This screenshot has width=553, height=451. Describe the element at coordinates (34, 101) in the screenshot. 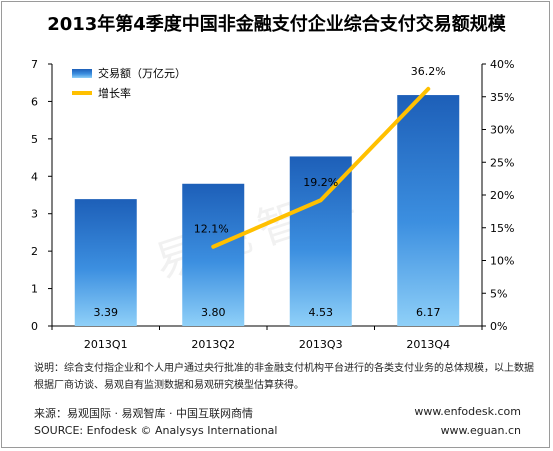

I see `y-left-tick-label: 6` at that location.